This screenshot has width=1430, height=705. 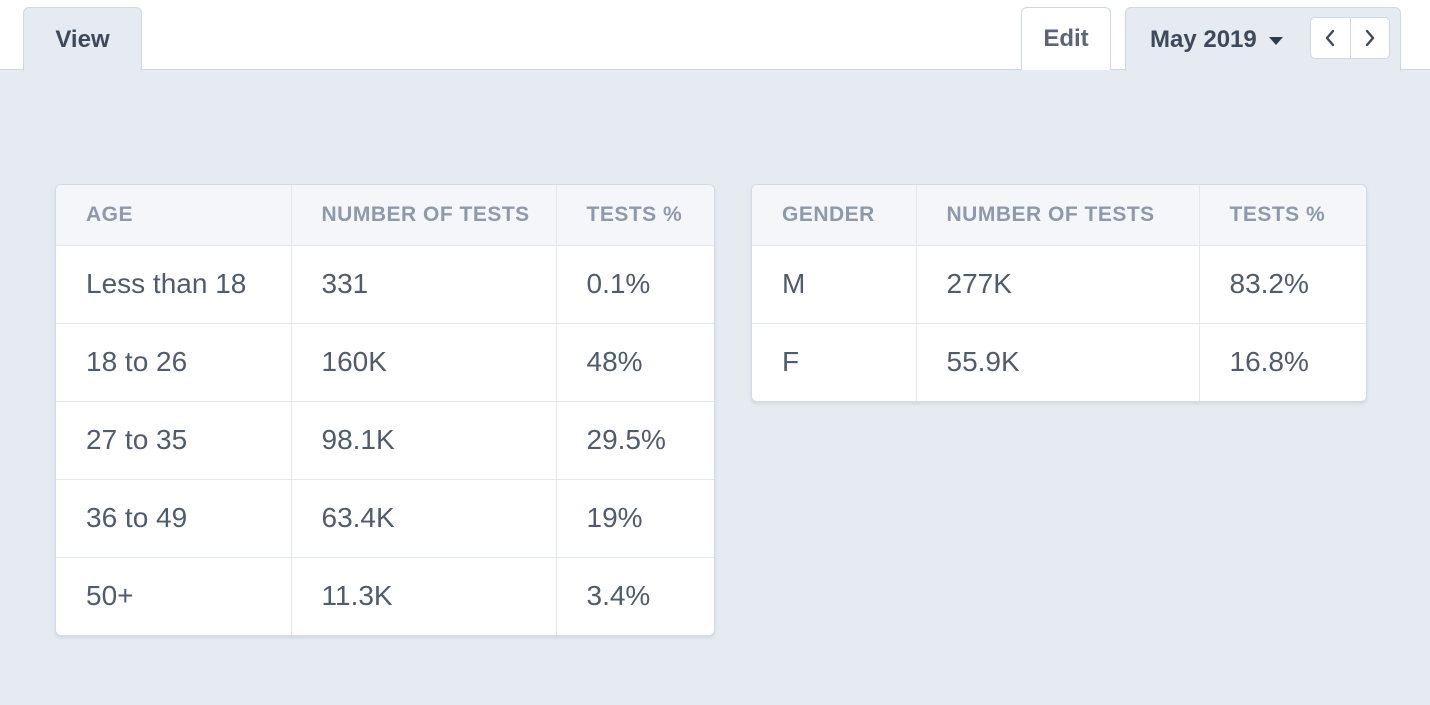 I want to click on tests-percent-cell: 19%, so click(x=634, y=517).